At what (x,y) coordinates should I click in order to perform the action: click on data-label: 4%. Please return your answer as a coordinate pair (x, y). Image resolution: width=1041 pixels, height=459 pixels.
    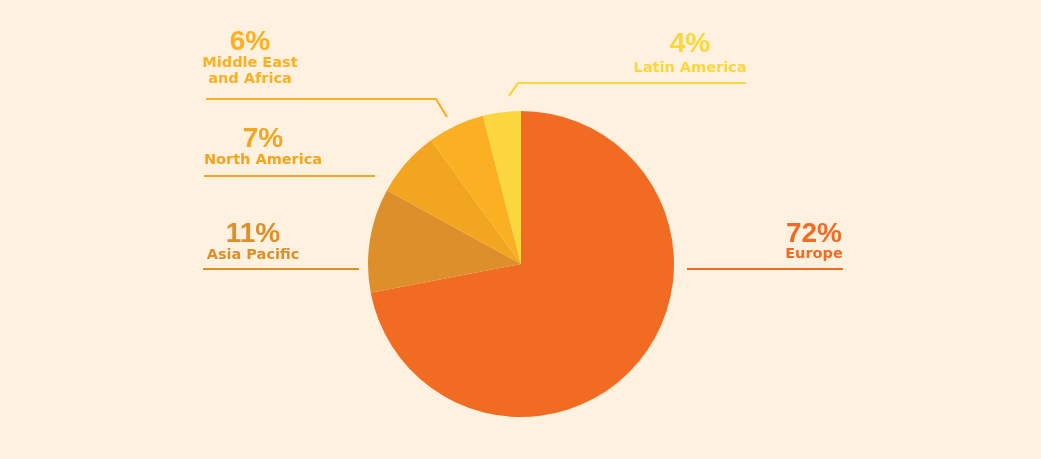
    Looking at the image, I should click on (690, 42).